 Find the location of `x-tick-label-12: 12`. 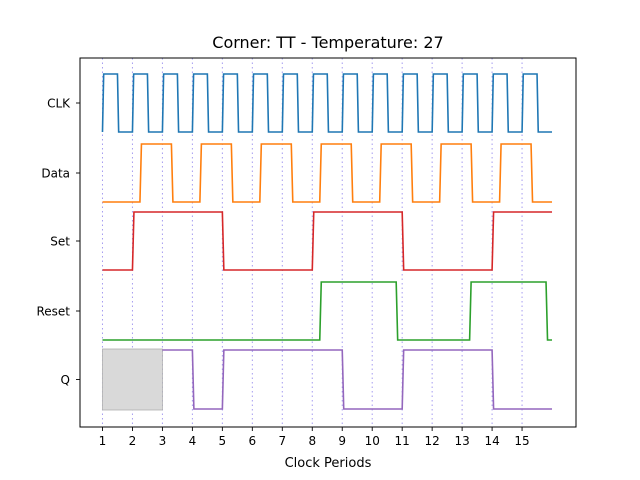

x-tick-label-12: 12 is located at coordinates (432, 441).